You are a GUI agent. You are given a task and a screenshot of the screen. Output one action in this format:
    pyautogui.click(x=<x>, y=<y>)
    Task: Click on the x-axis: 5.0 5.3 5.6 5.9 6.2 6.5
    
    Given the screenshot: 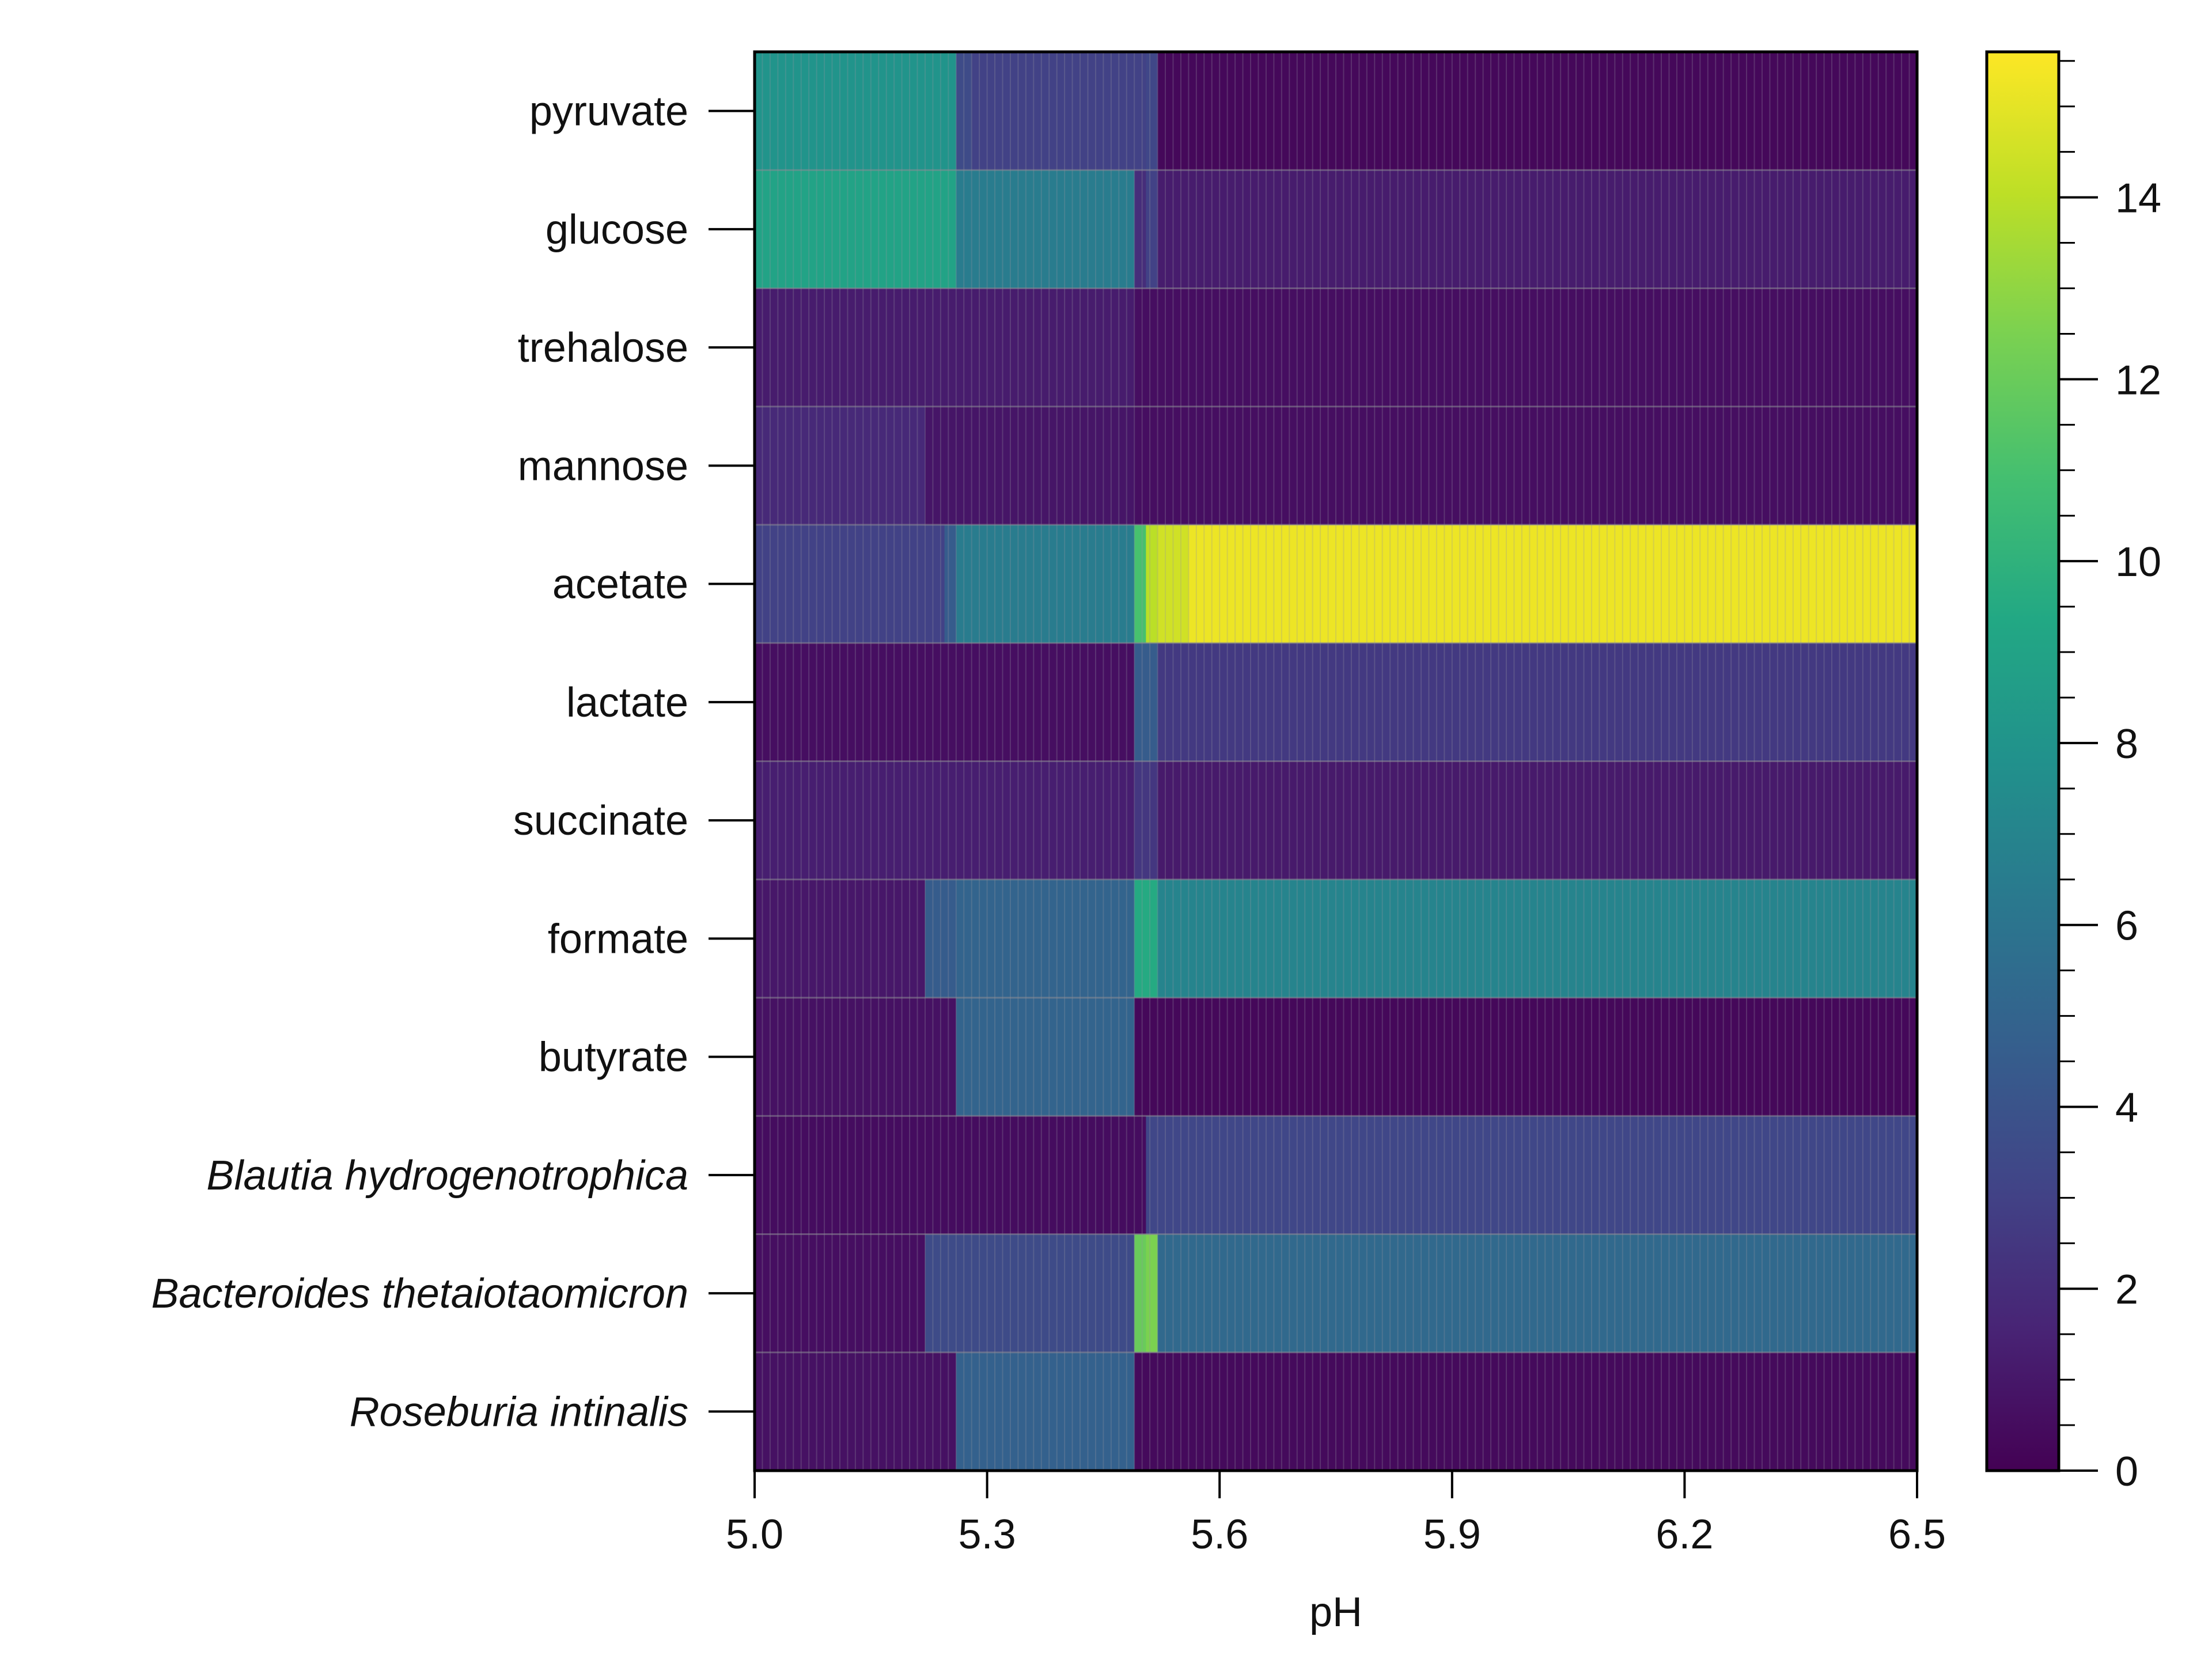 What is the action you would take?
    pyautogui.click(x=1336, y=1514)
    